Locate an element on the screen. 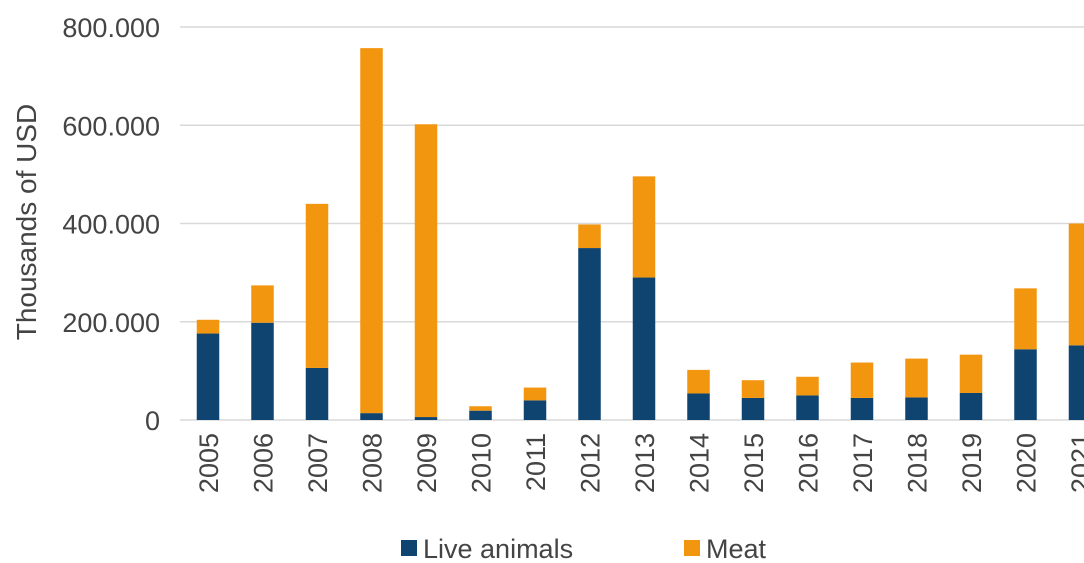  y-axis-title: Thousands of USD is located at coordinates (26, 222).